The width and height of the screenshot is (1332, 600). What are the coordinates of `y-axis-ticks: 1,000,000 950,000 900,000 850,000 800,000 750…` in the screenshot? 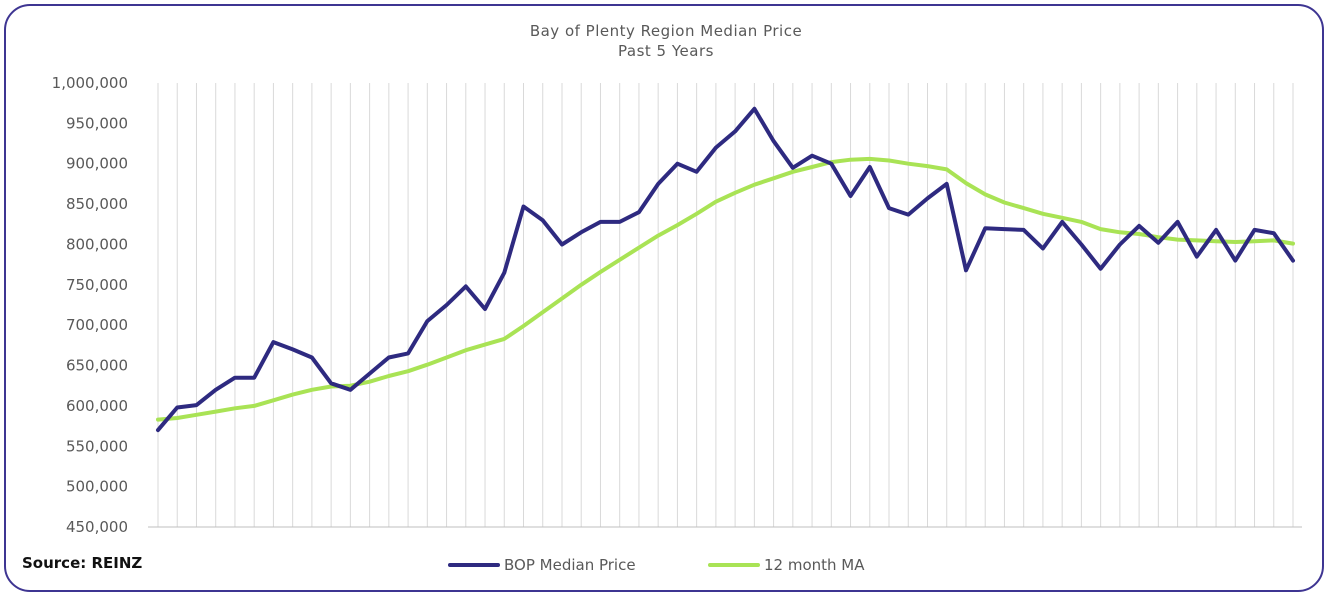 It's located at (90, 305).